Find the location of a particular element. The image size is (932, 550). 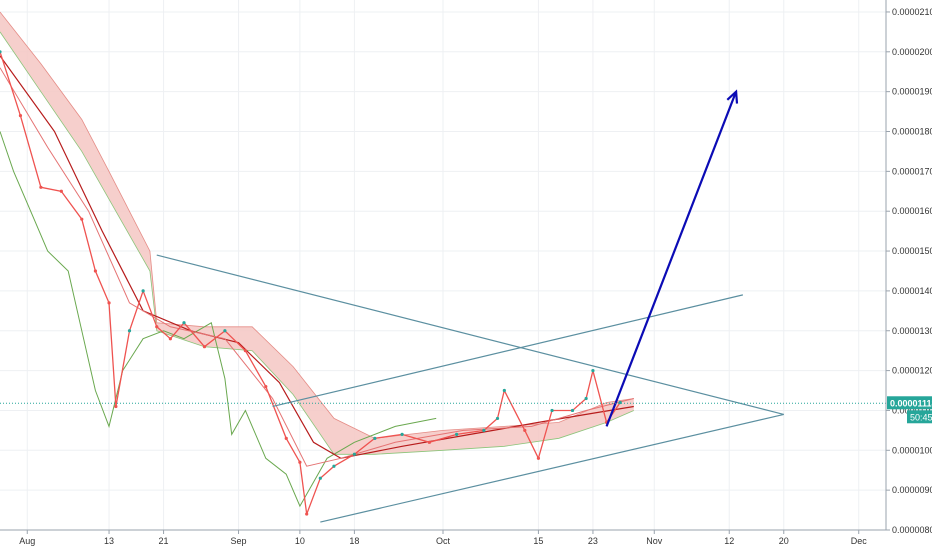

time-tick-label: Oct is located at coordinates (443, 541).